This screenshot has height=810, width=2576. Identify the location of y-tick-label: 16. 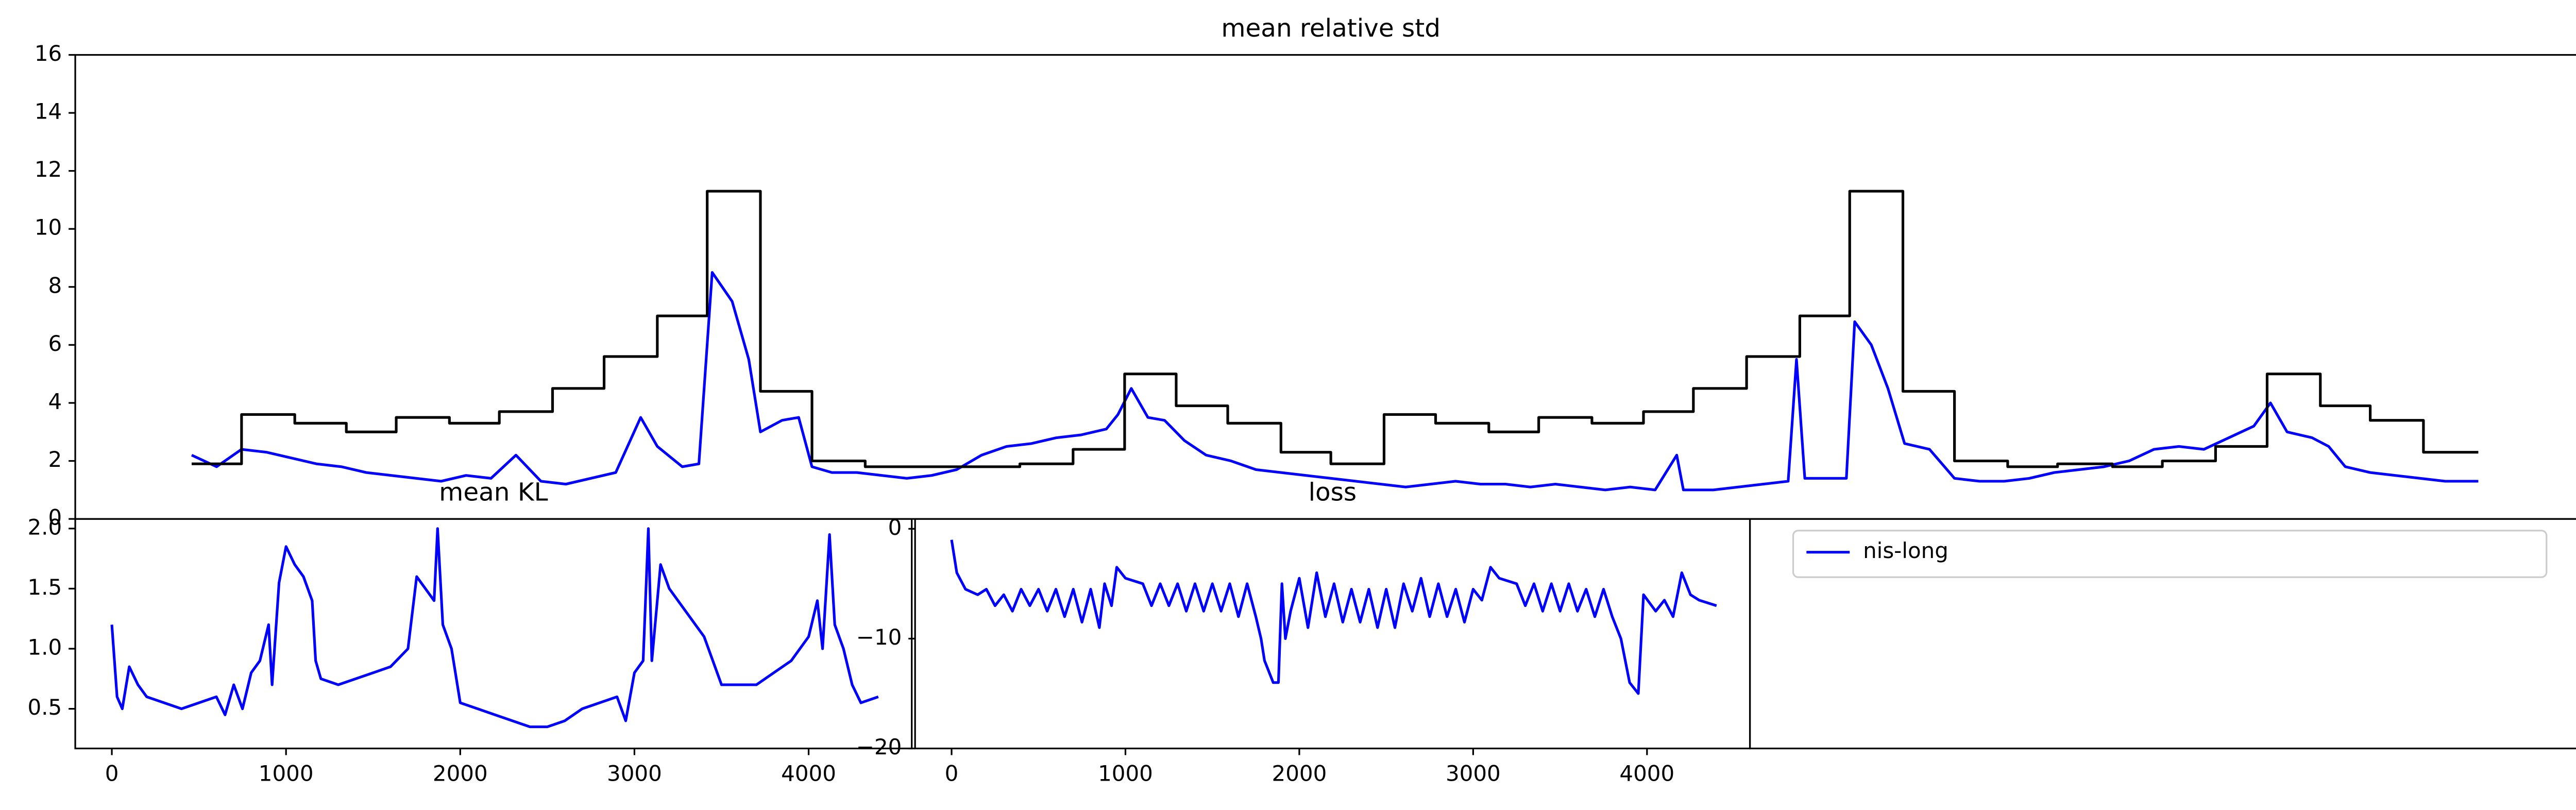
(48, 53).